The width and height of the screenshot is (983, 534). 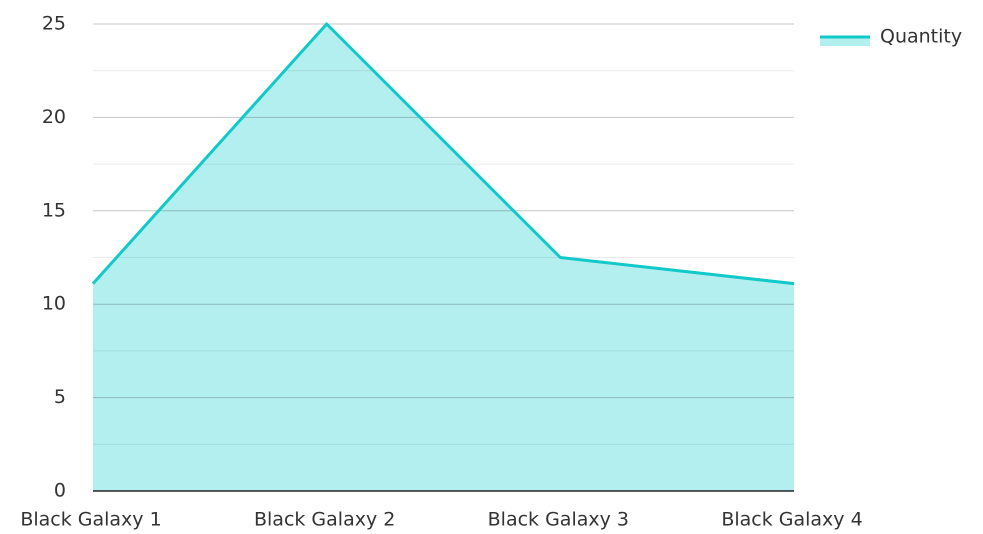 I want to click on x-tick-label: Black Galaxy 3, so click(x=558, y=520).